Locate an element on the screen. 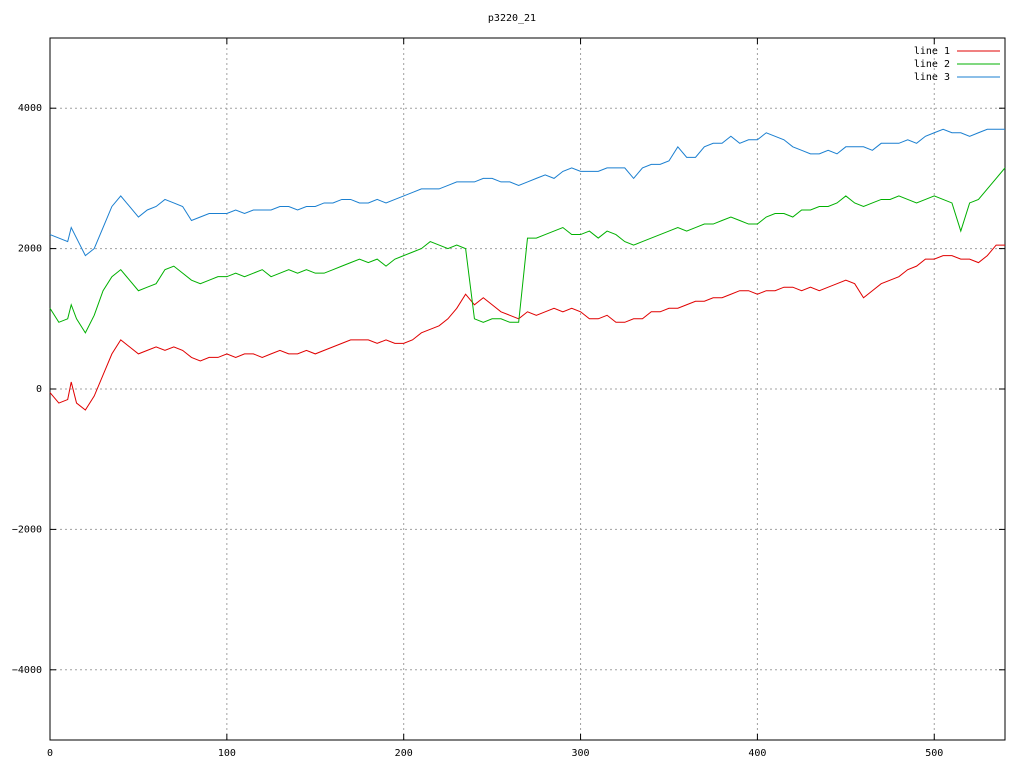  chart-title: p3220_21 is located at coordinates (512, 18).